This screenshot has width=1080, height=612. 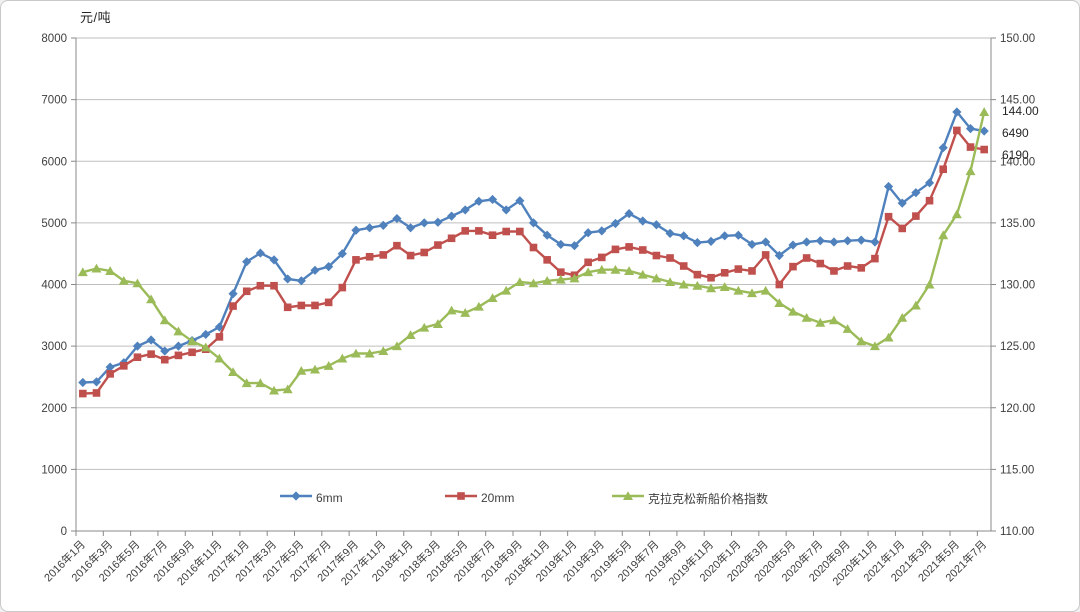 I want to click on legend-marker-20mm, so click(x=461, y=498).